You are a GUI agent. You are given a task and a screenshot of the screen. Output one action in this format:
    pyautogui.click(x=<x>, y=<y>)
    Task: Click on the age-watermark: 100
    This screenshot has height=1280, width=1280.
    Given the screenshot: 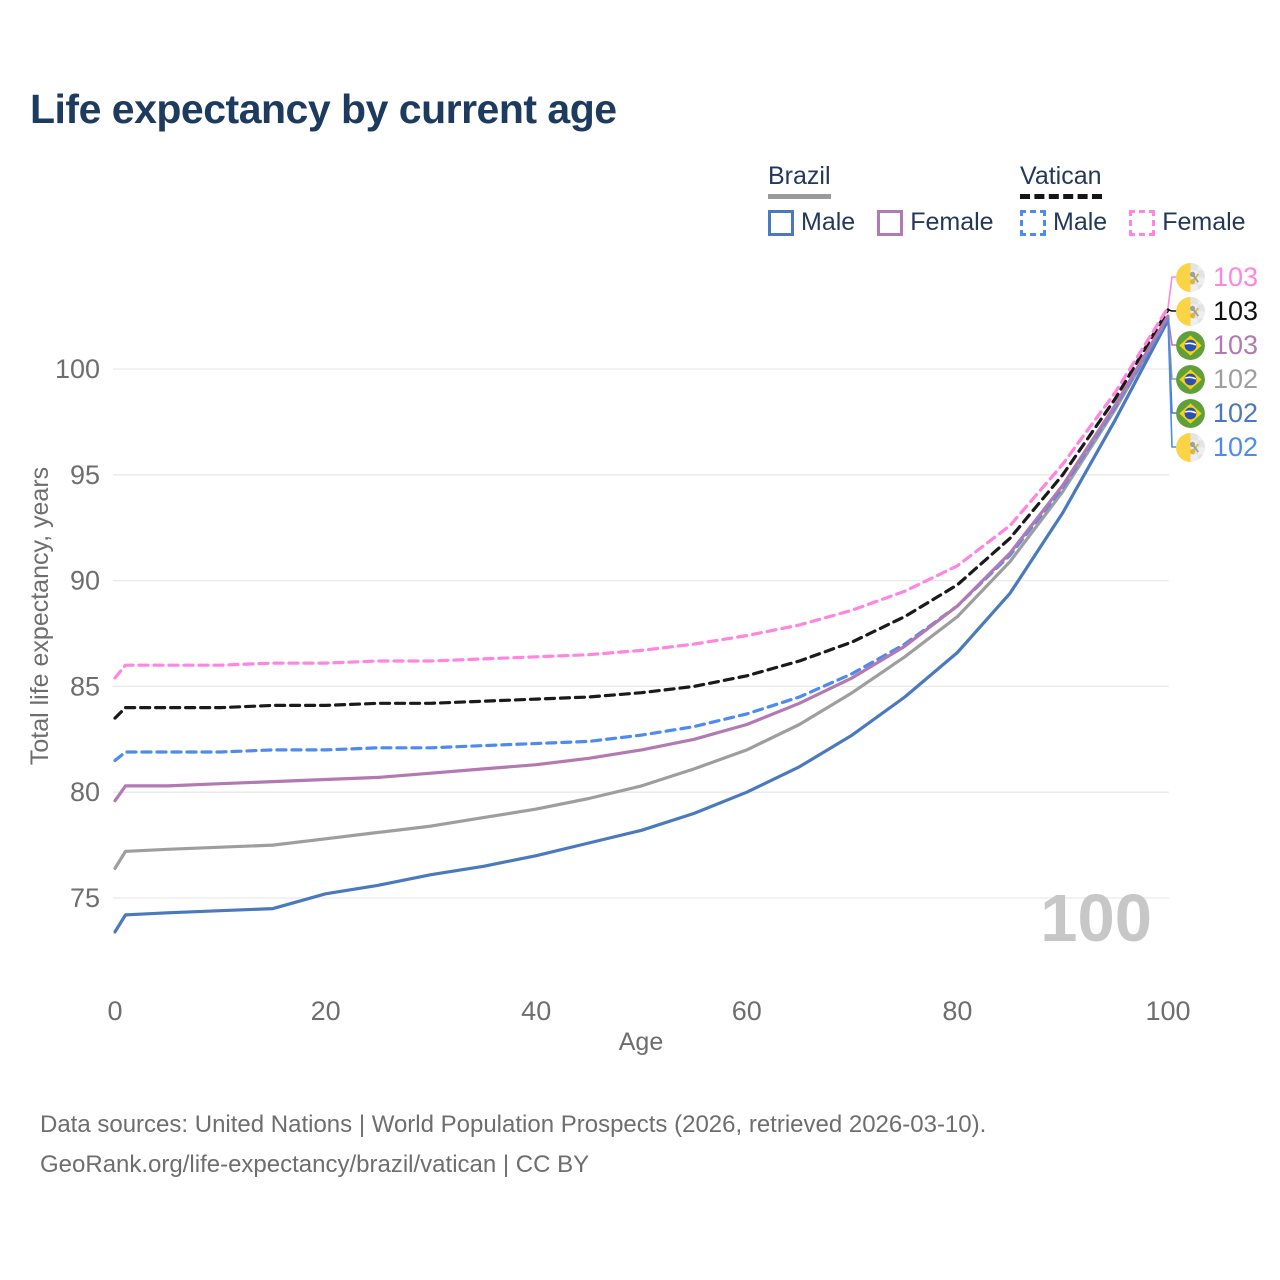 What is the action you would take?
    pyautogui.click(x=1096, y=918)
    